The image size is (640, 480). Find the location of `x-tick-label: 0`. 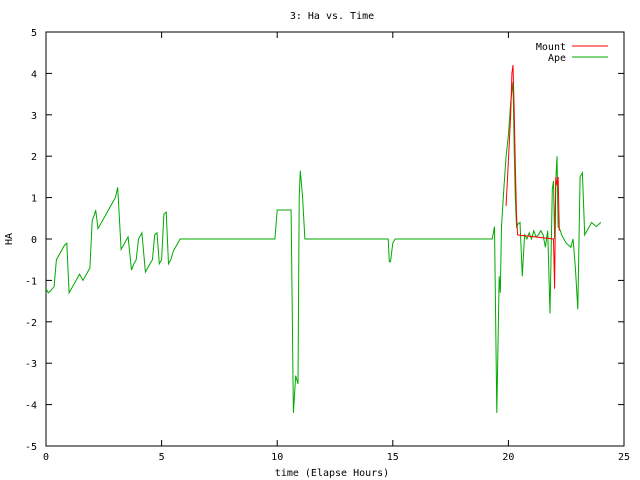

x-tick-label: 0 is located at coordinates (46, 457).